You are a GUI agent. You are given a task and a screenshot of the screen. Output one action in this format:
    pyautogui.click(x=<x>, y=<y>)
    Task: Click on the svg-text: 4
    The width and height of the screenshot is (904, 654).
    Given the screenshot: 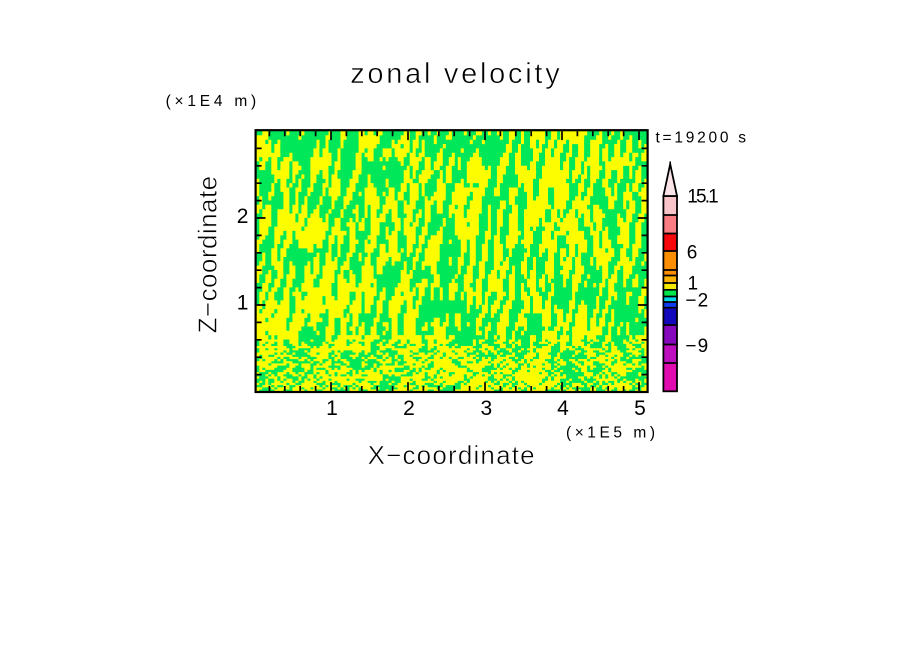 What is the action you would take?
    pyautogui.click(x=563, y=408)
    